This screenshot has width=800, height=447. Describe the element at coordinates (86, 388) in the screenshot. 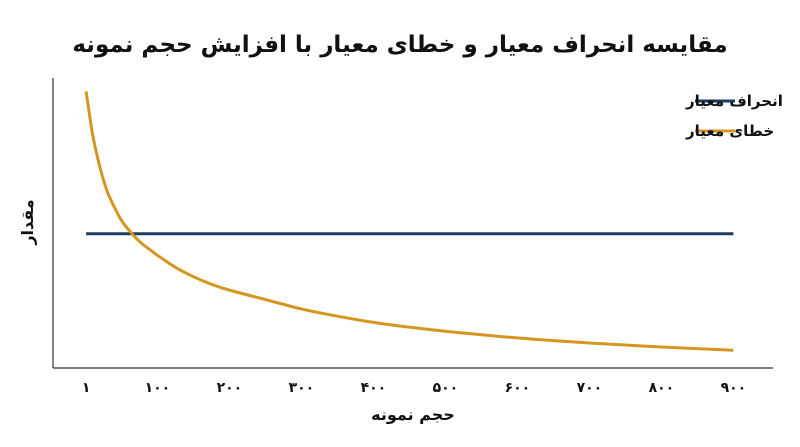

I see `x-tick-label: ۱` at that location.